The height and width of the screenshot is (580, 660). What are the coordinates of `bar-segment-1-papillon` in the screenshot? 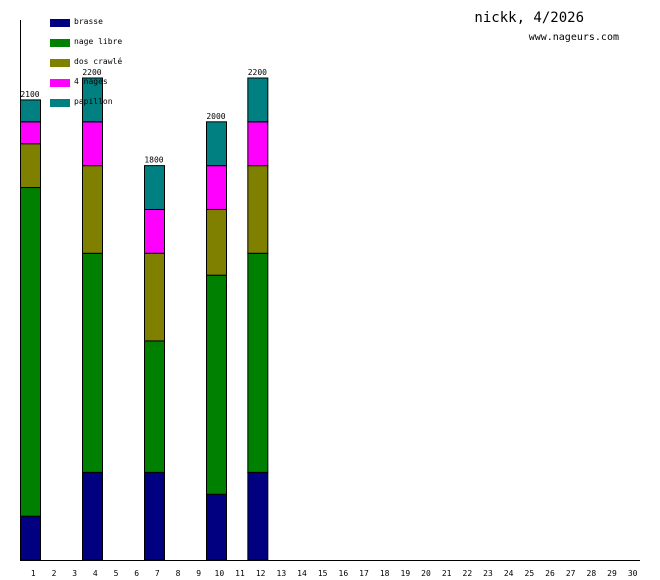 It's located at (30, 111).